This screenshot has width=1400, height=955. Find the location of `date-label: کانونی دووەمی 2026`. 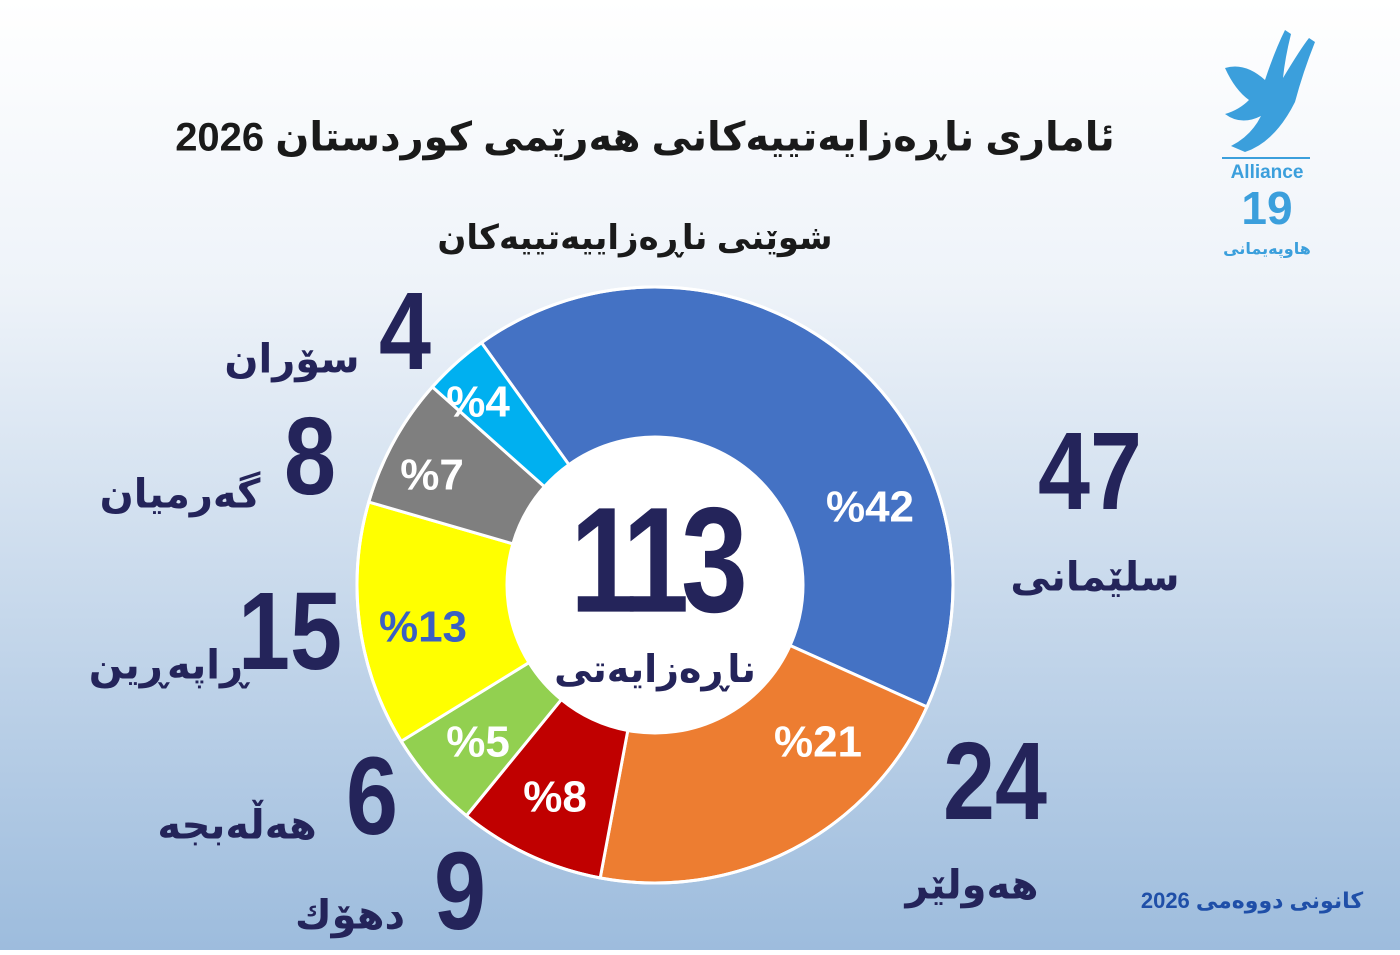

date-label: کانونی دووەمی 2026 is located at coordinates (1252, 901).